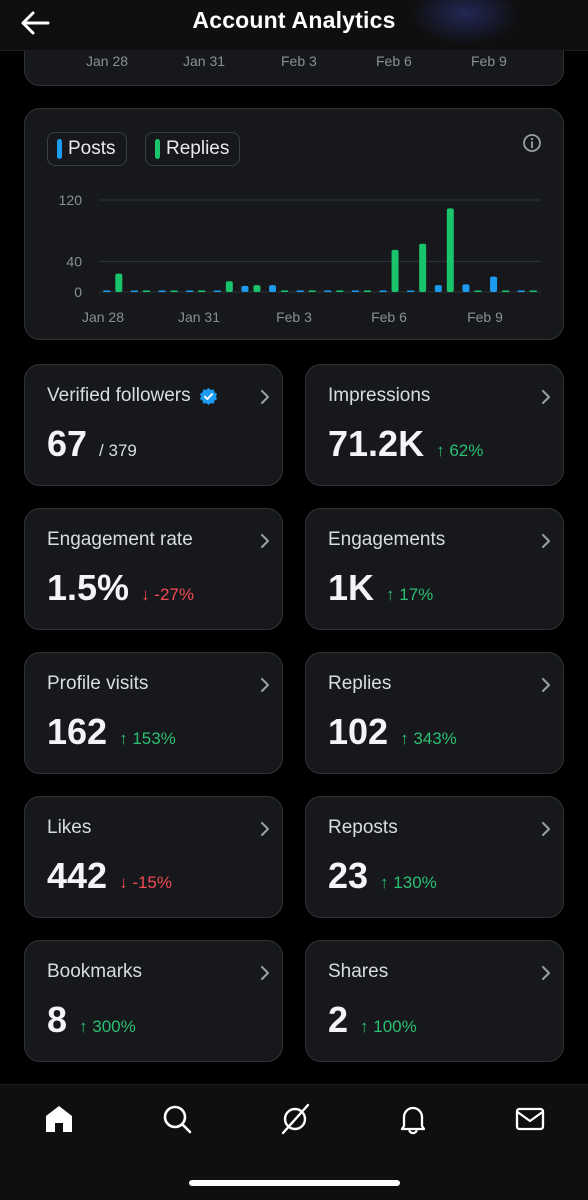 The image size is (588, 1200). Describe the element at coordinates (92, 444) in the screenshot. I see `metric-value-row: 67 / 379` at that location.